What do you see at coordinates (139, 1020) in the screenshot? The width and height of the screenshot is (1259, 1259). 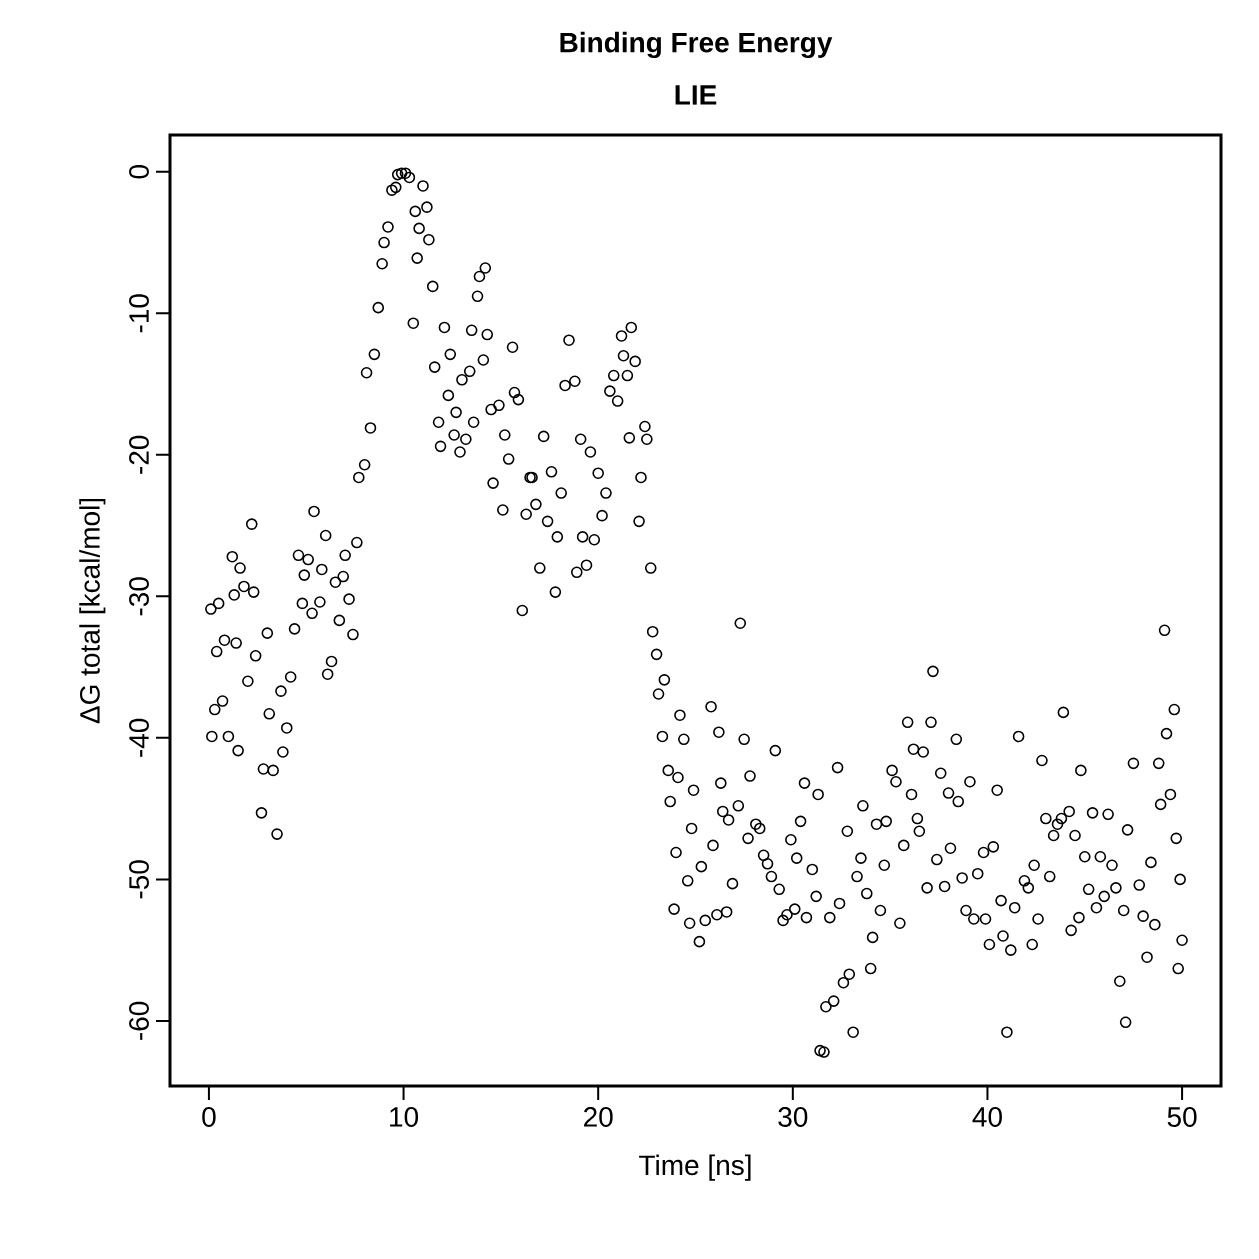 I see `y-tick-label: -60` at bounding box center [139, 1020].